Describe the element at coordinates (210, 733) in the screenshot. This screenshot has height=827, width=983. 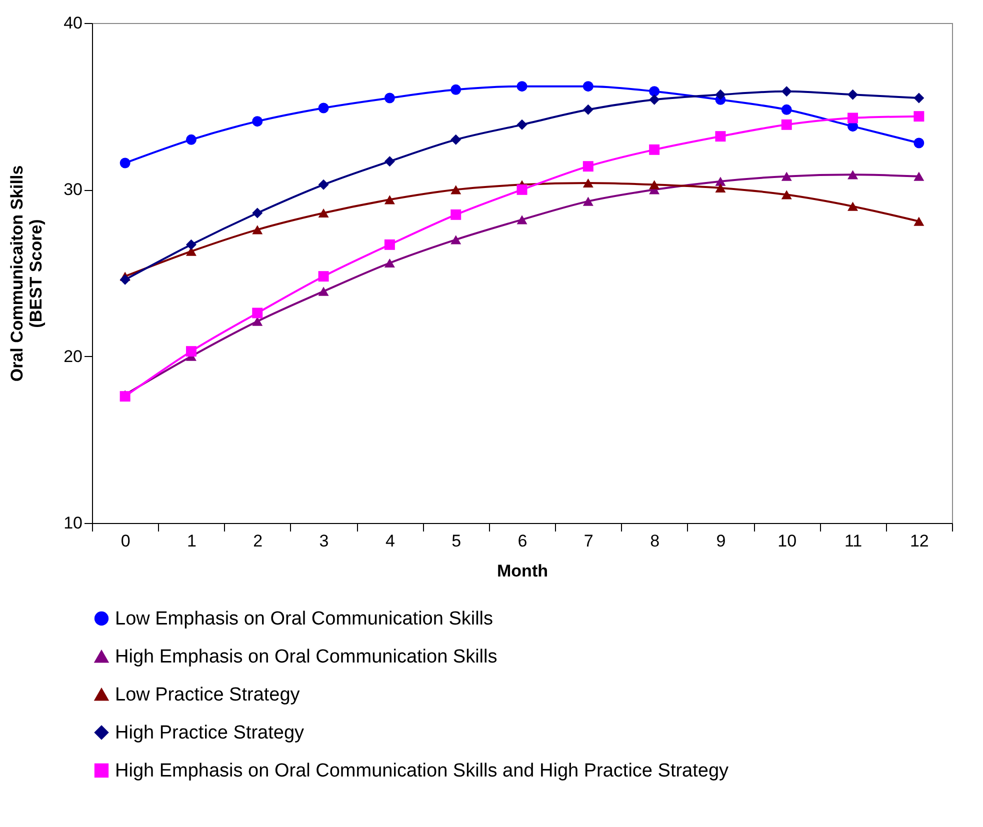
I see `legend-label: High Practice Strategy` at that location.